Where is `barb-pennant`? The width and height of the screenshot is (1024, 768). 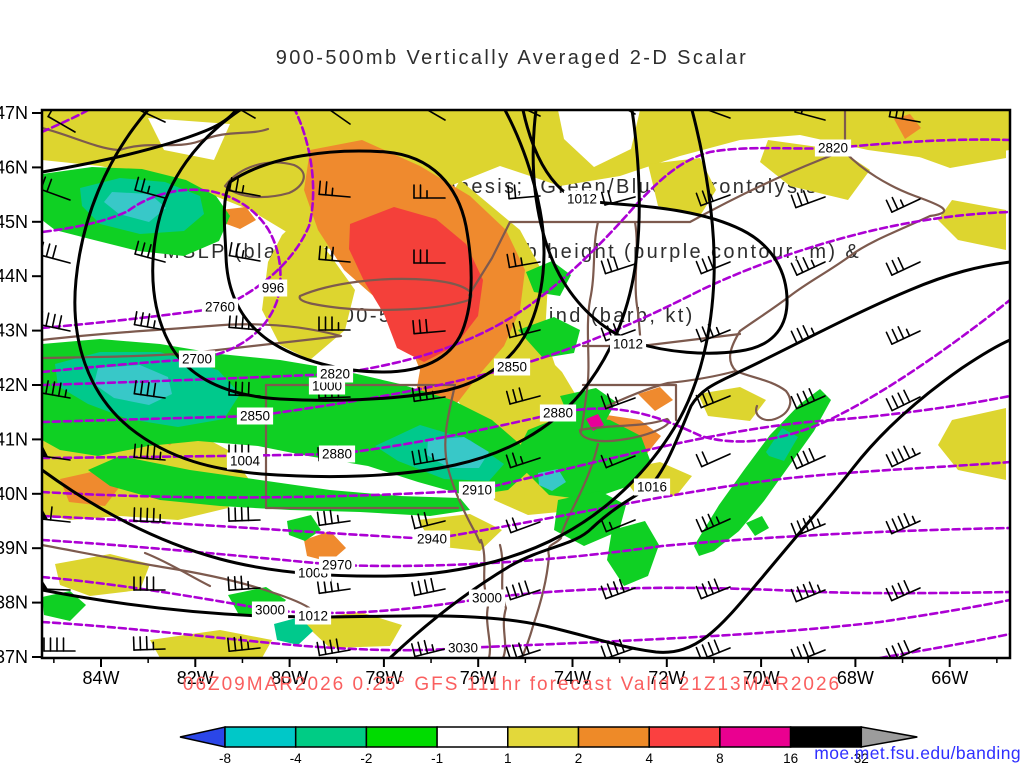
barb-pennant is located at coordinates (45, 450).